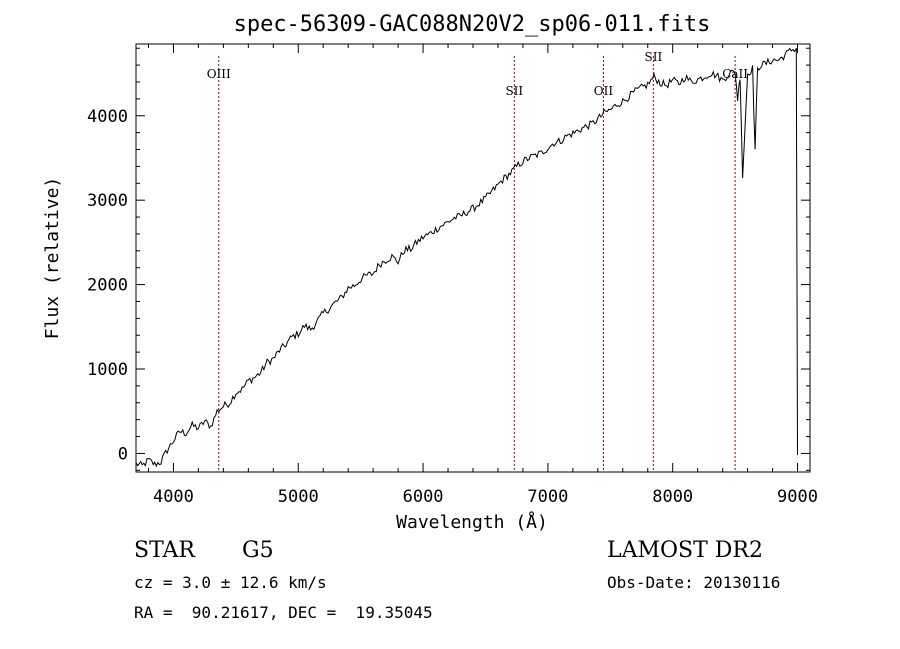  I want to click on x-tick-label: 4000, so click(173, 497).